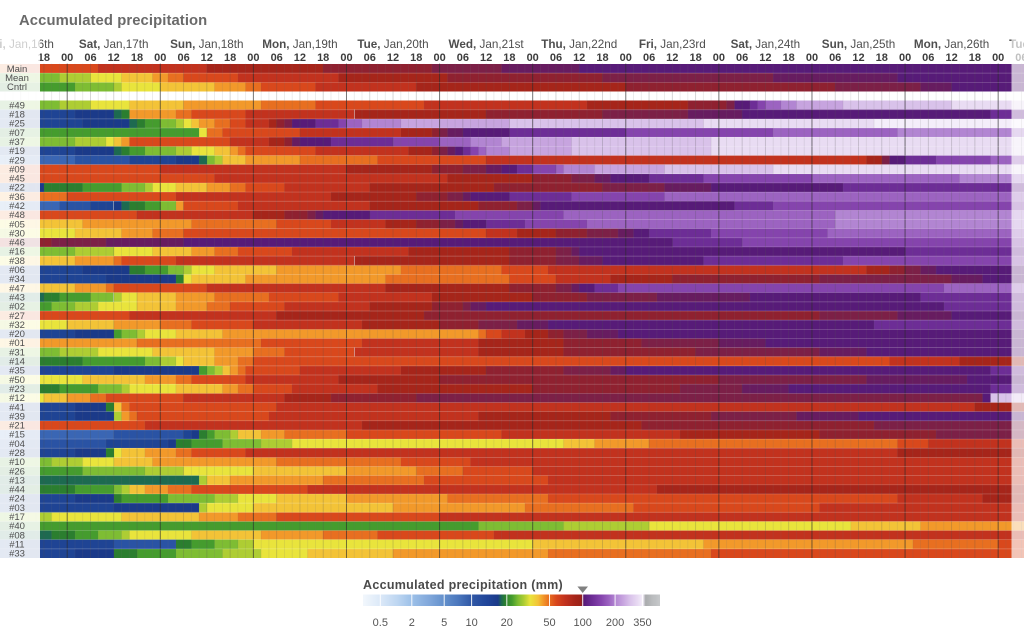  What do you see at coordinates (17, 115) in the screenshot?
I see `svg-text: #18` at bounding box center [17, 115].